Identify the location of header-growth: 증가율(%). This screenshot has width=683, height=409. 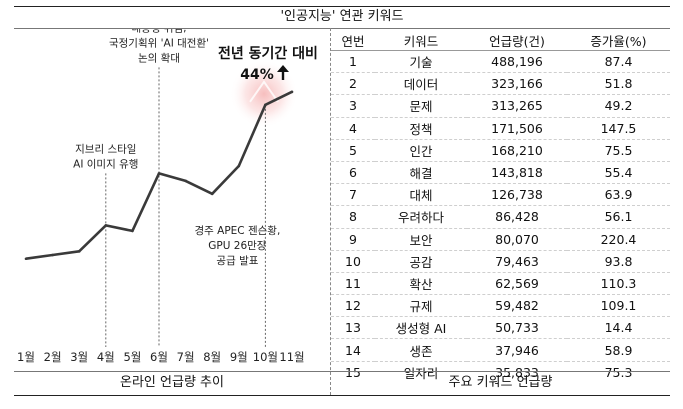
(618, 40).